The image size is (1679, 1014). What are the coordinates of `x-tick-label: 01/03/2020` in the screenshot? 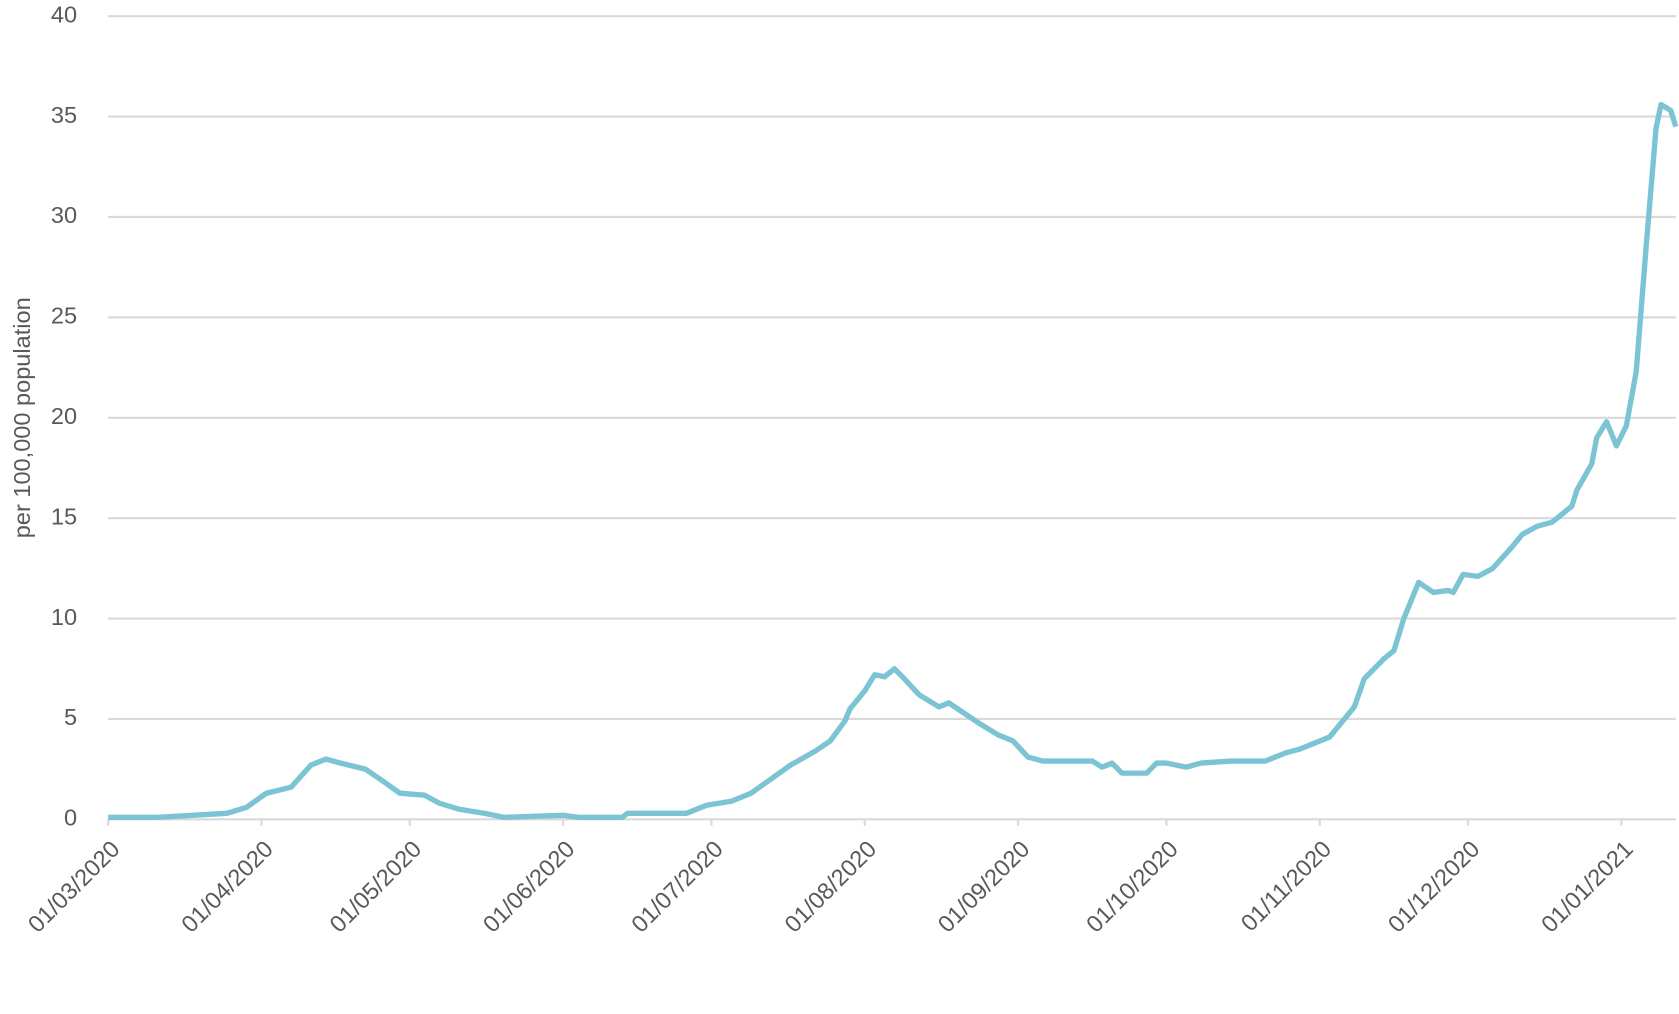 It's located at (74, 887).